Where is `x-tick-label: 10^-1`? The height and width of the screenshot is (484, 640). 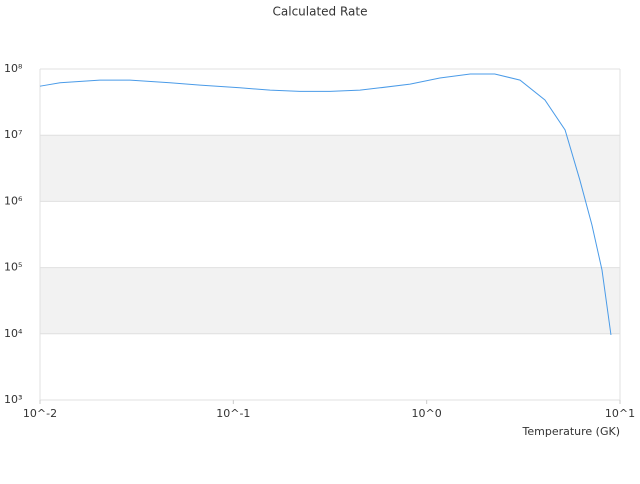
x-tick-label: 10^-1 is located at coordinates (233, 413).